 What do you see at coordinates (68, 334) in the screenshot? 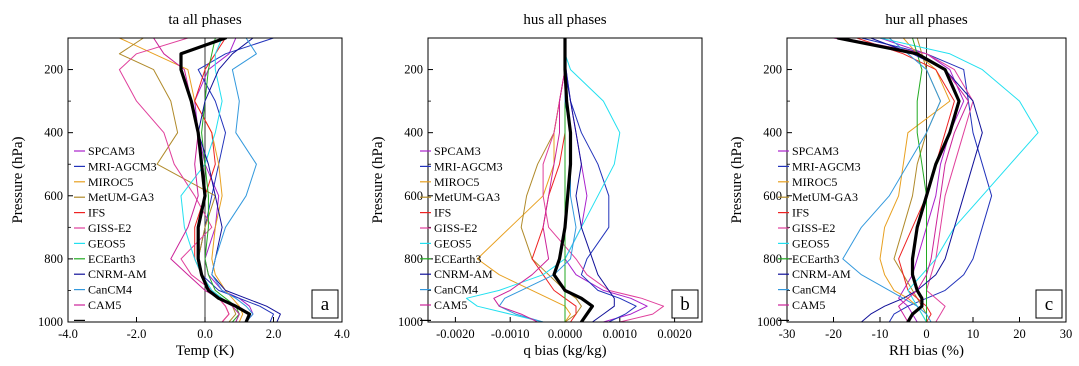
I see `x-tick-label: -4.0` at bounding box center [68, 334].